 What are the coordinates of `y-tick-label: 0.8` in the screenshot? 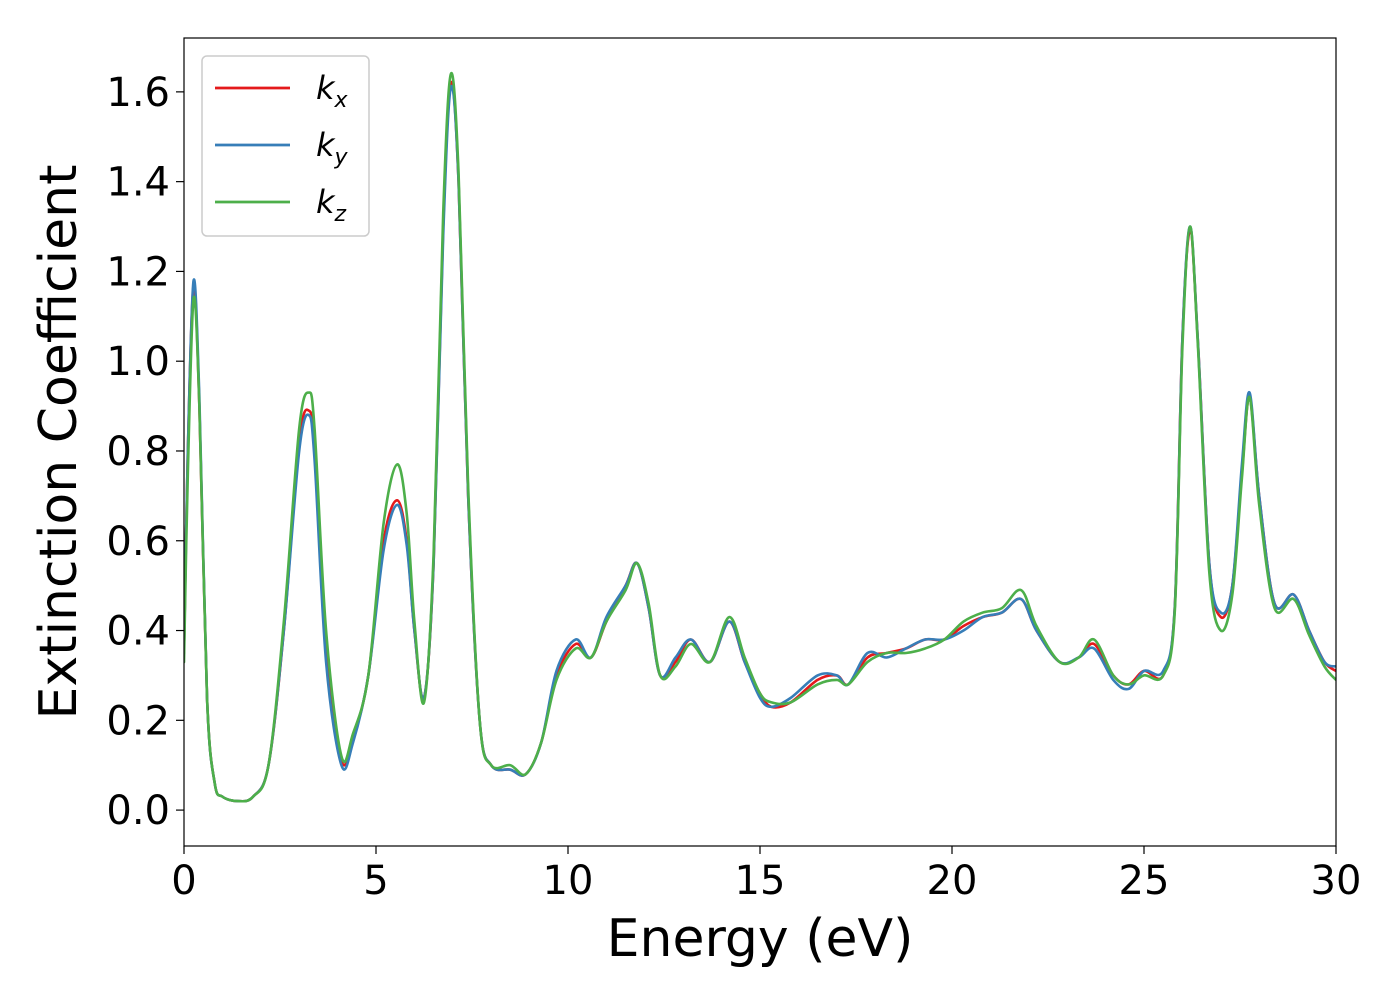 It's located at (138, 452).